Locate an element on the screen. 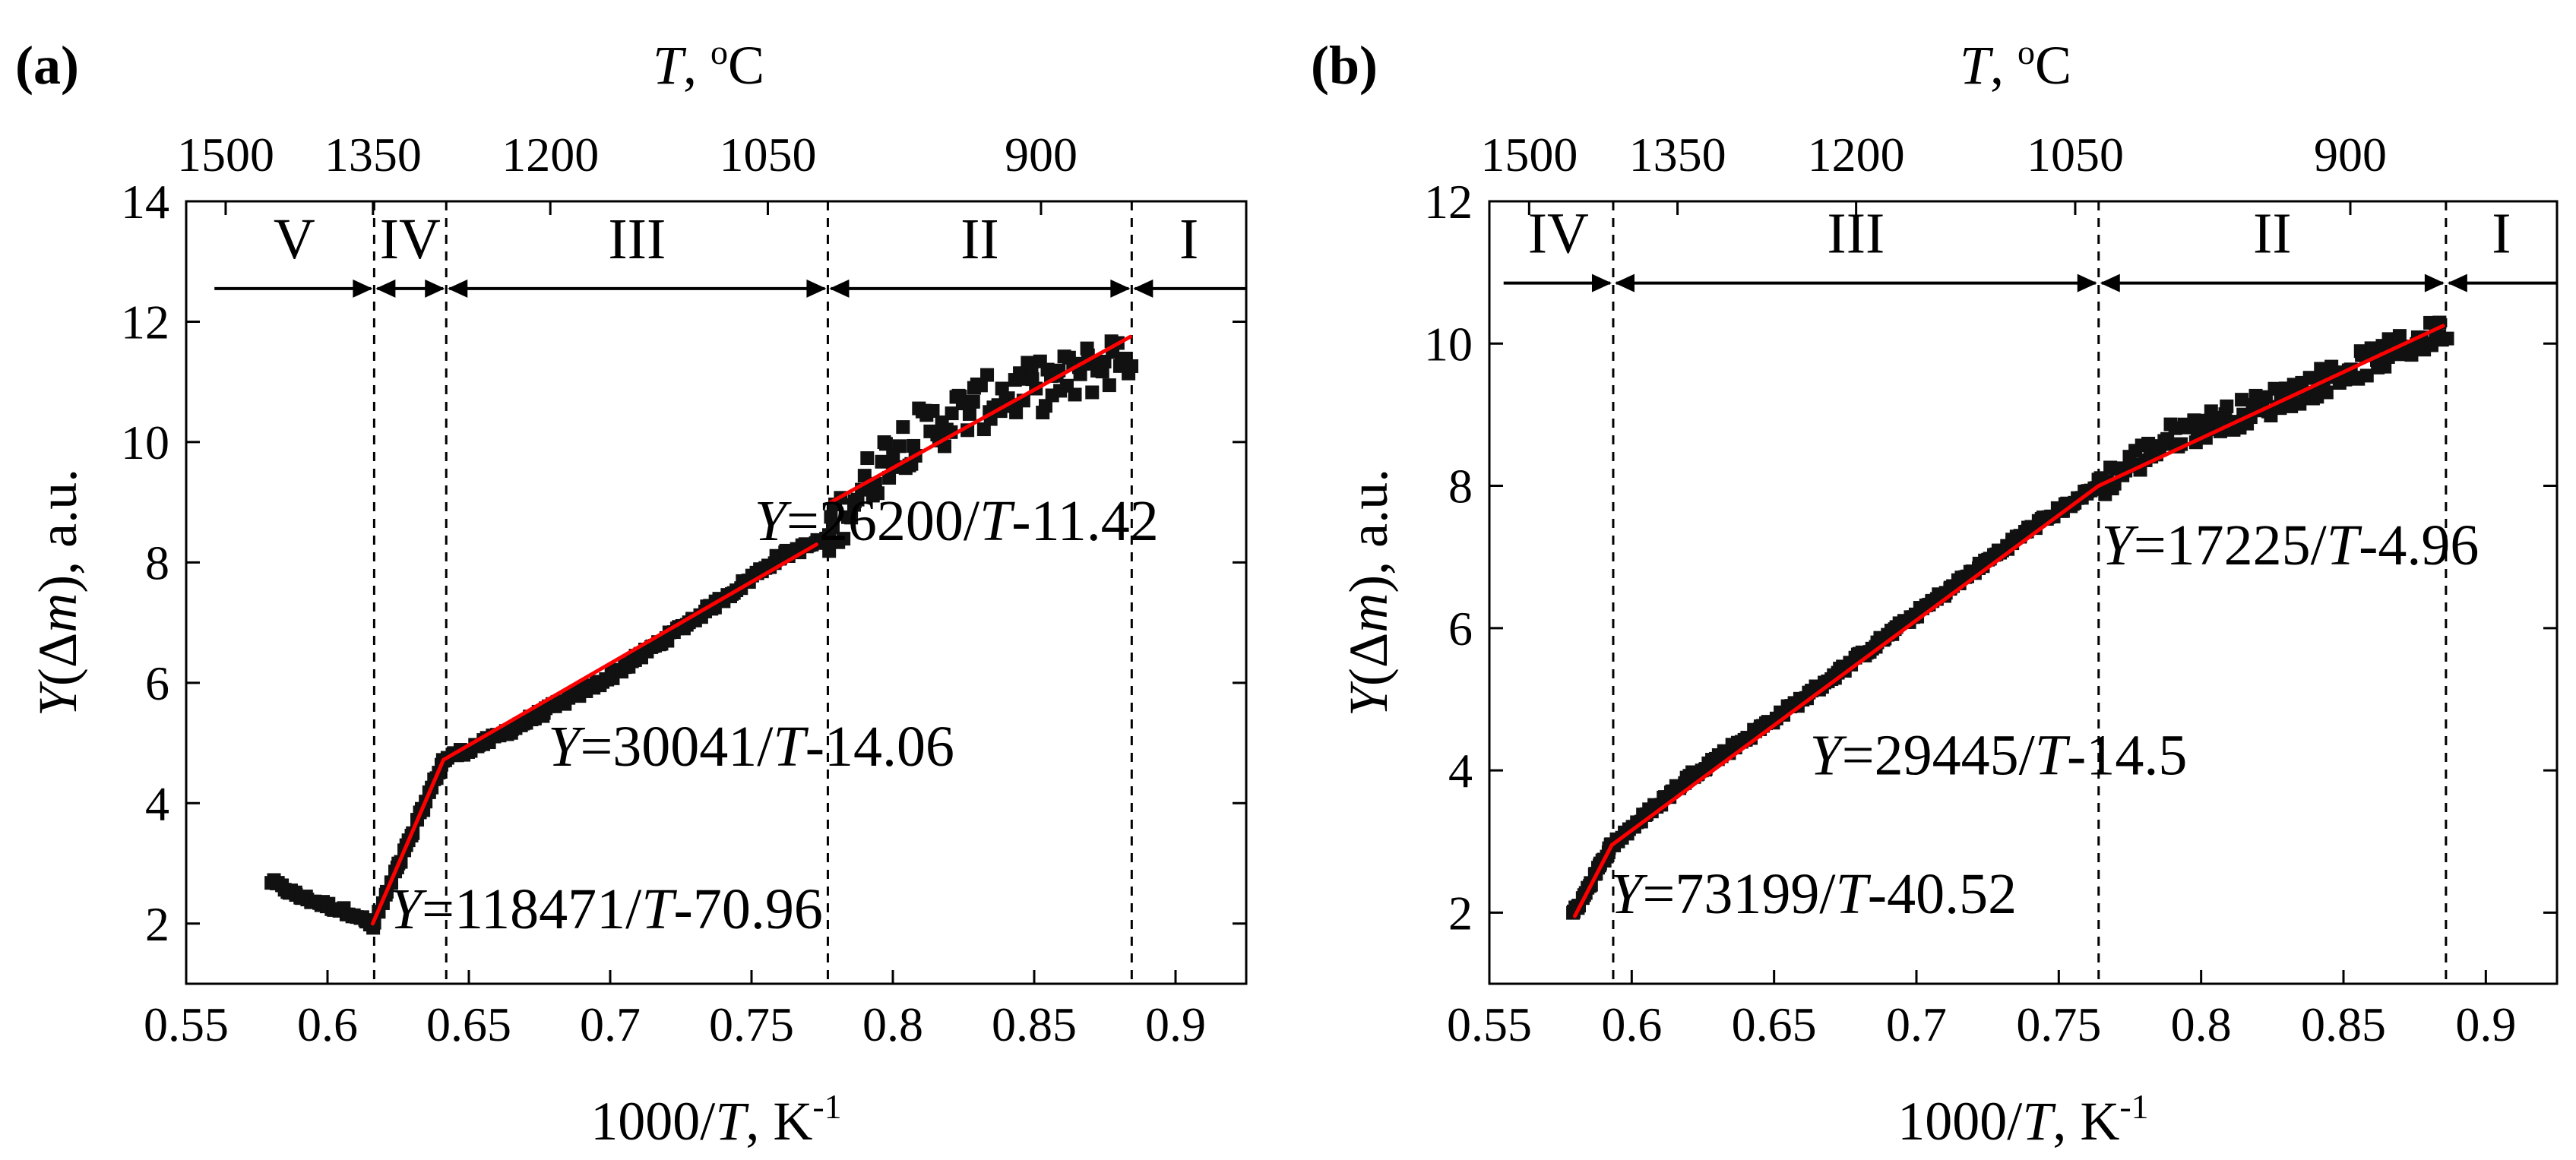 The width and height of the screenshot is (2576, 1160). panel-label: (a) is located at coordinates (47, 65).